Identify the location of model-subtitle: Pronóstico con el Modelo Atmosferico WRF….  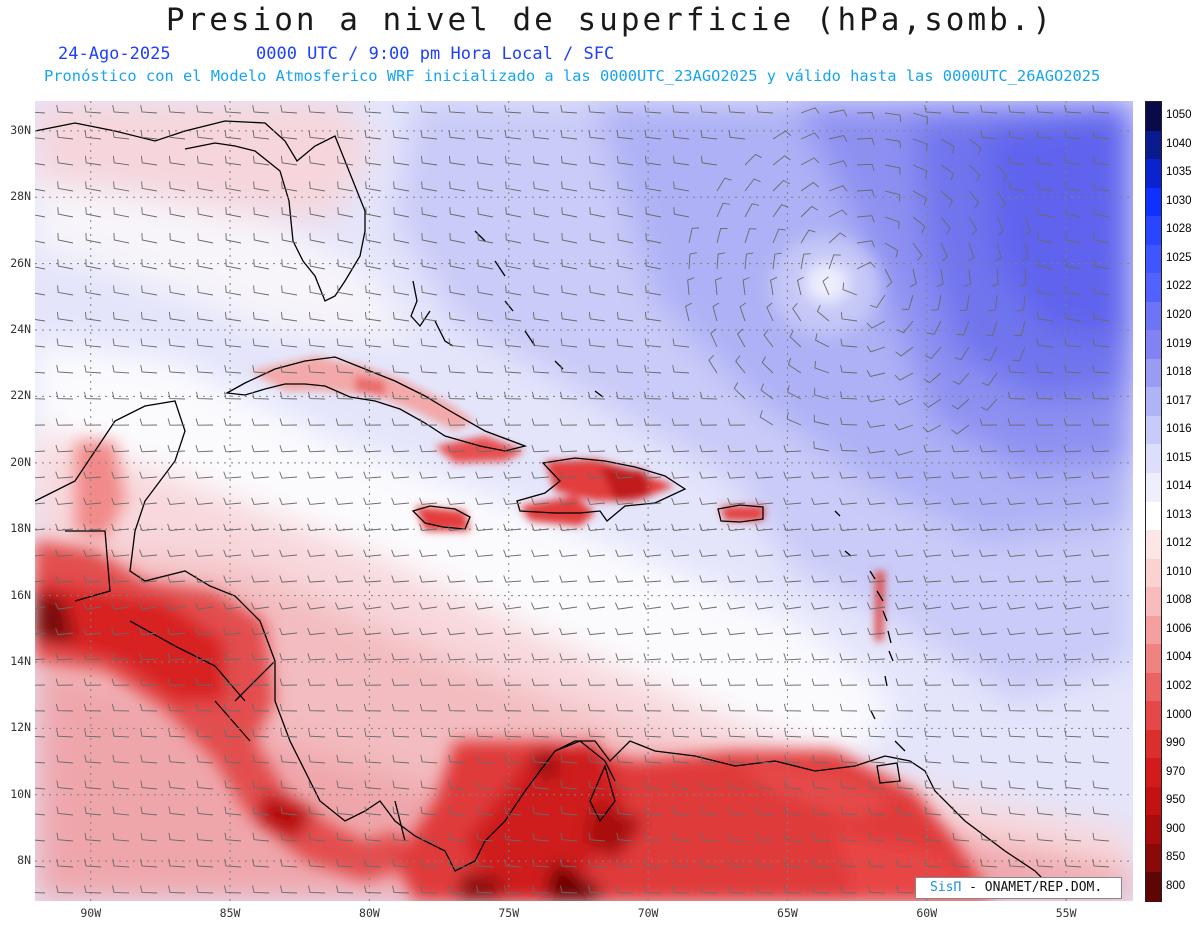
(572, 76).